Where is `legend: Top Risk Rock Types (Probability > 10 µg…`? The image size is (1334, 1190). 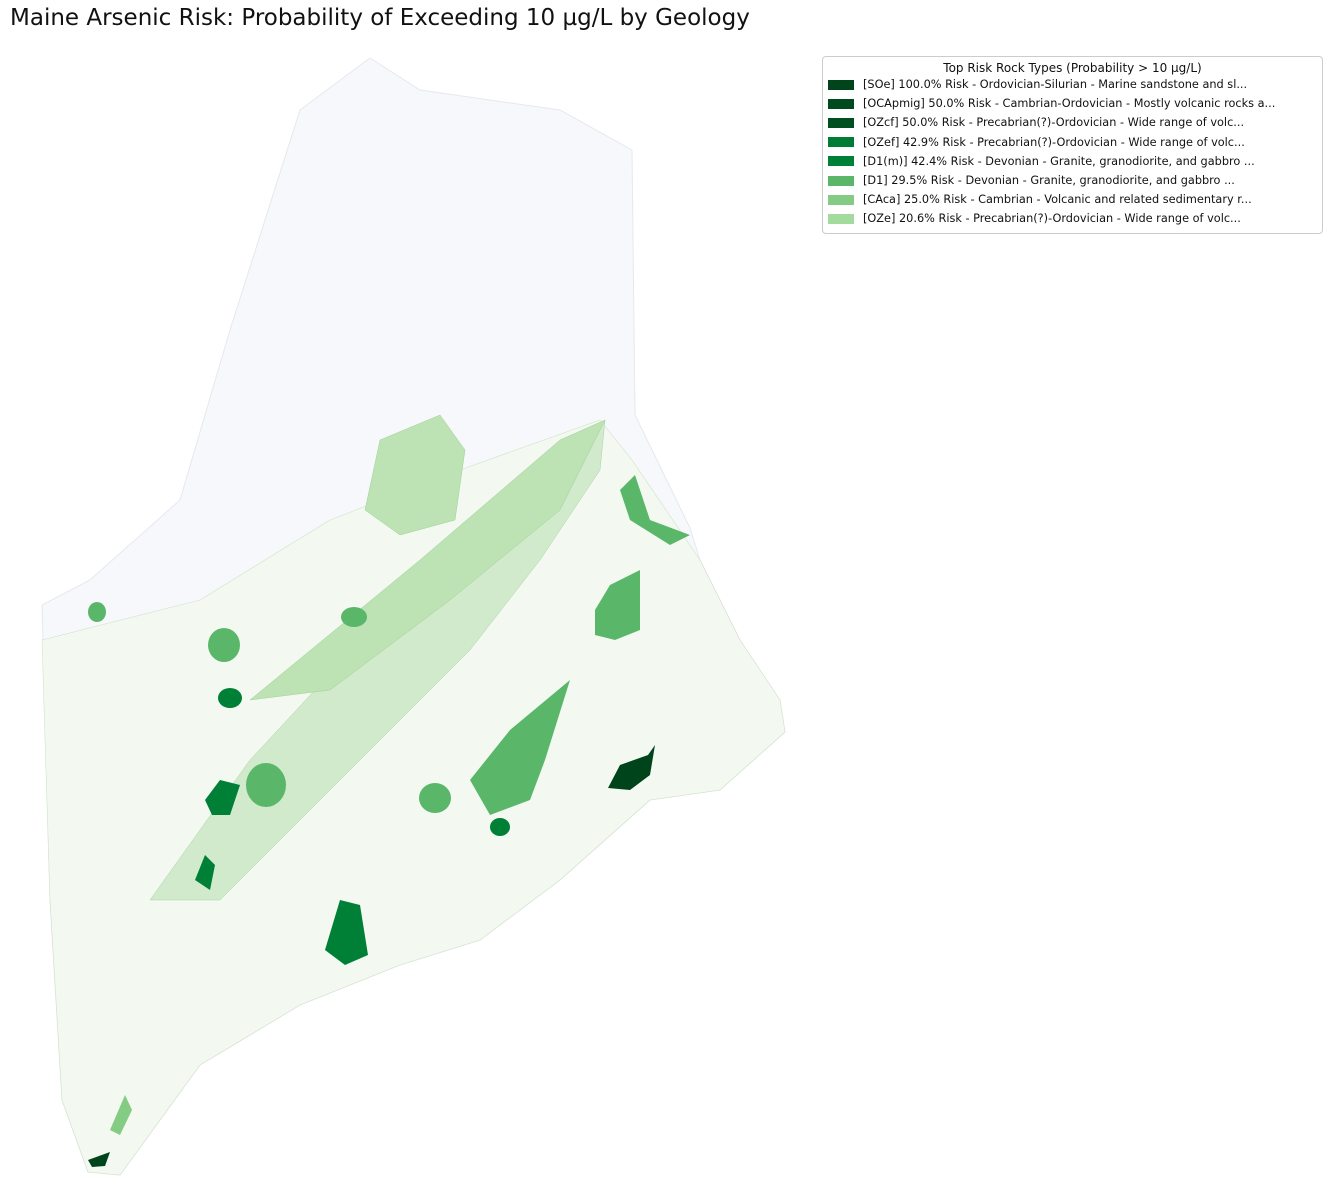
legend: Top Risk Rock Types (Probability > 10 µg… is located at coordinates (1072, 145).